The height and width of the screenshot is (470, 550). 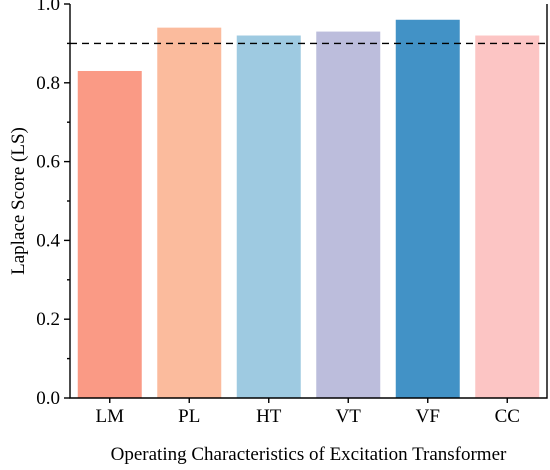 What do you see at coordinates (109, 234) in the screenshot?
I see `bar-lm` at bounding box center [109, 234].